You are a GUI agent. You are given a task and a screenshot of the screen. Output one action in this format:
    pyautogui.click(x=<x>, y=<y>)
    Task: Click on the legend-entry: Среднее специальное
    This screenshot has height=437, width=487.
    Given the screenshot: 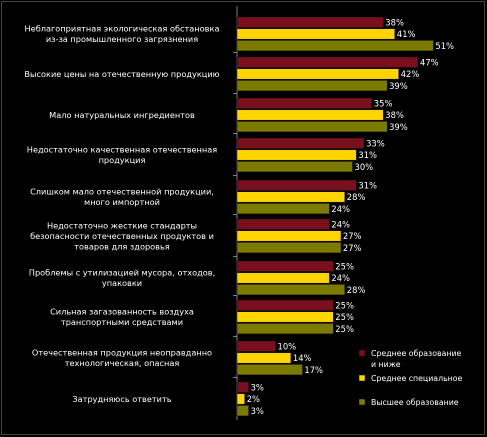 What is the action you would take?
    pyautogui.click(x=417, y=378)
    